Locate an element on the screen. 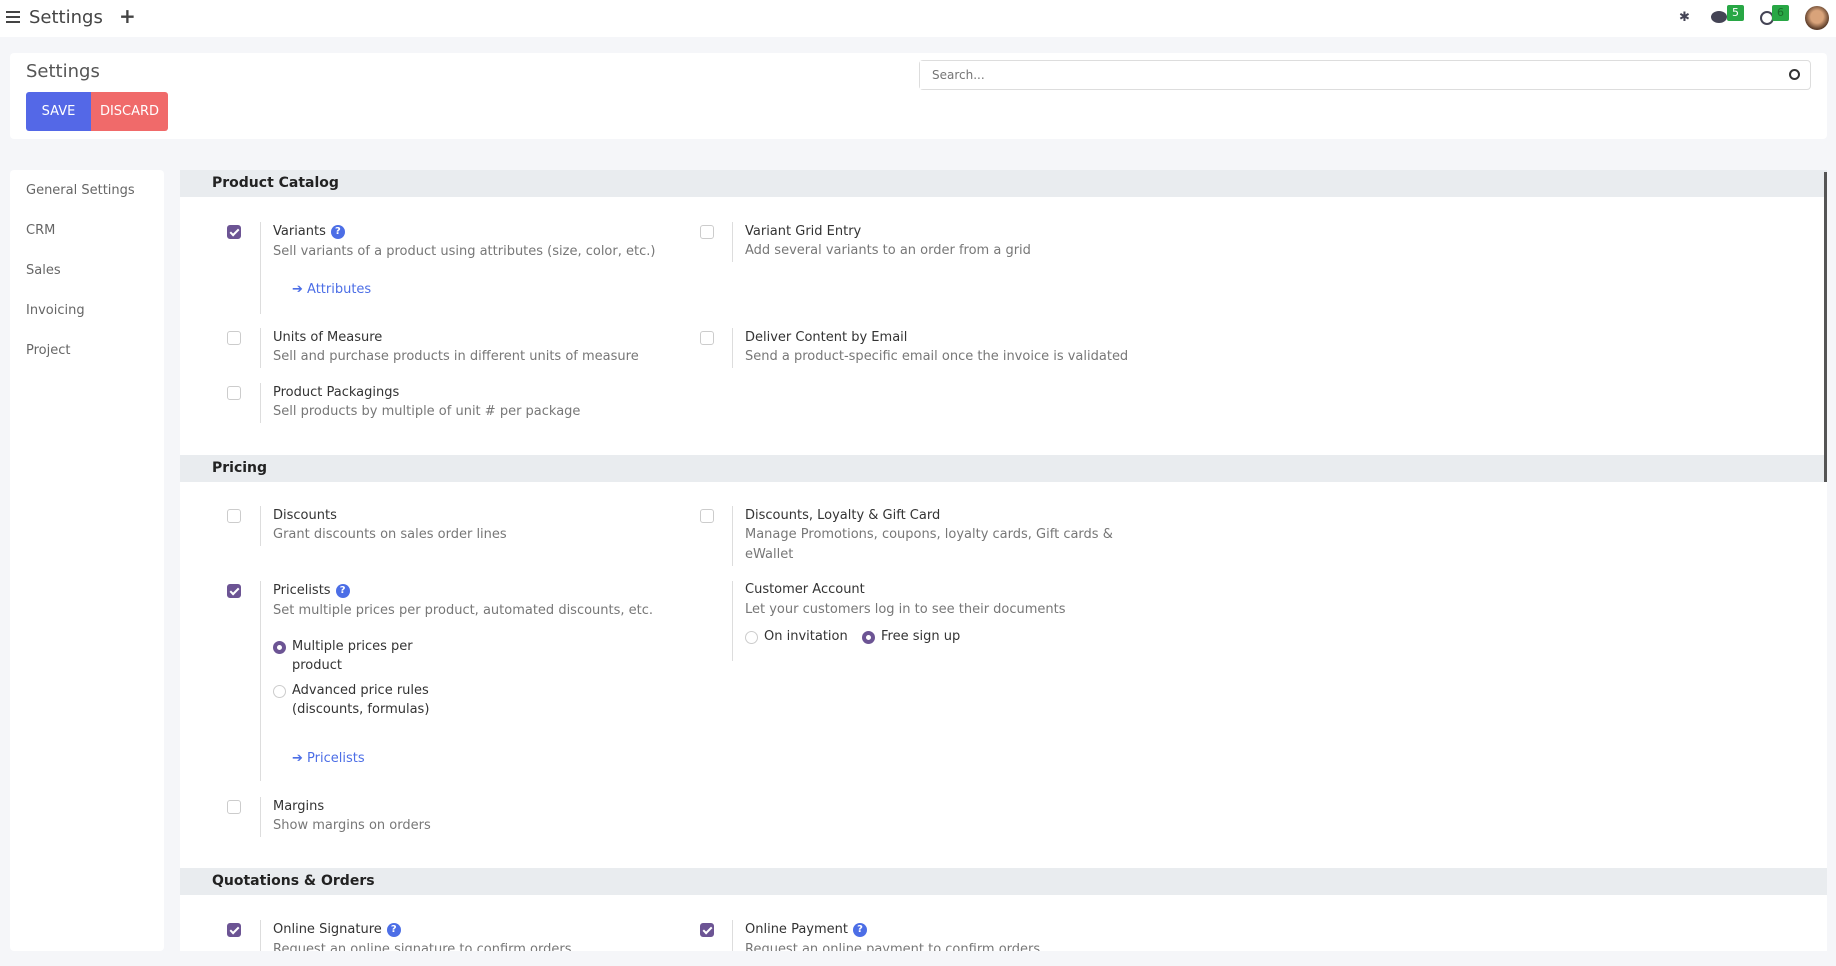 This screenshot has width=1836, height=966. scrollbar is located at coordinates (1825, 327).